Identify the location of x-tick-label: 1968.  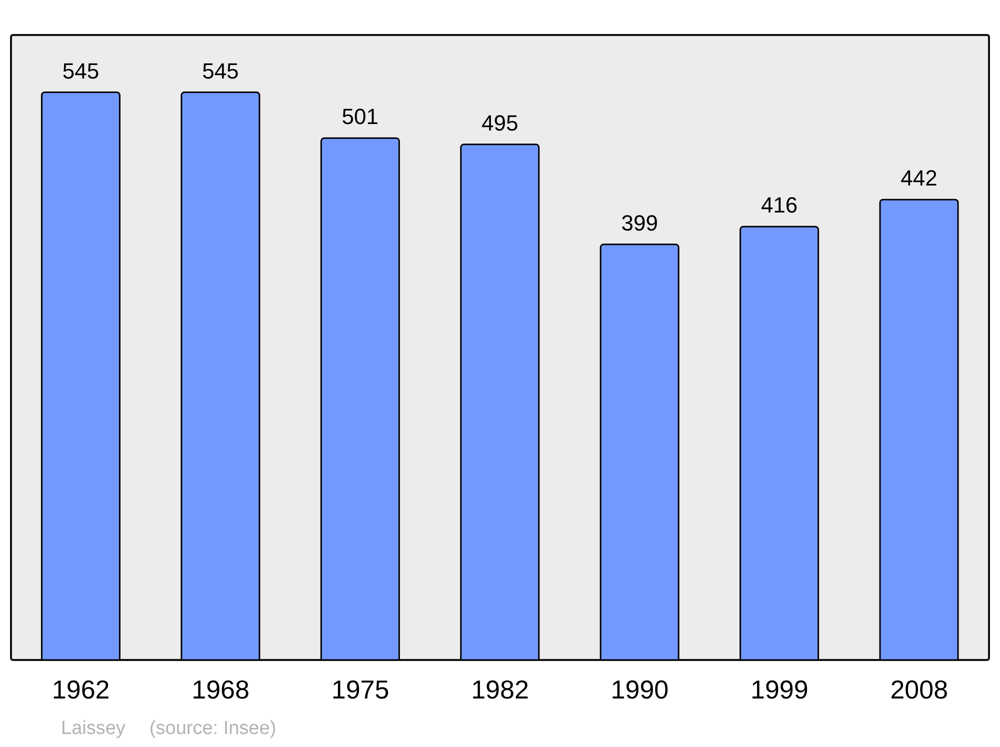
(221, 689).